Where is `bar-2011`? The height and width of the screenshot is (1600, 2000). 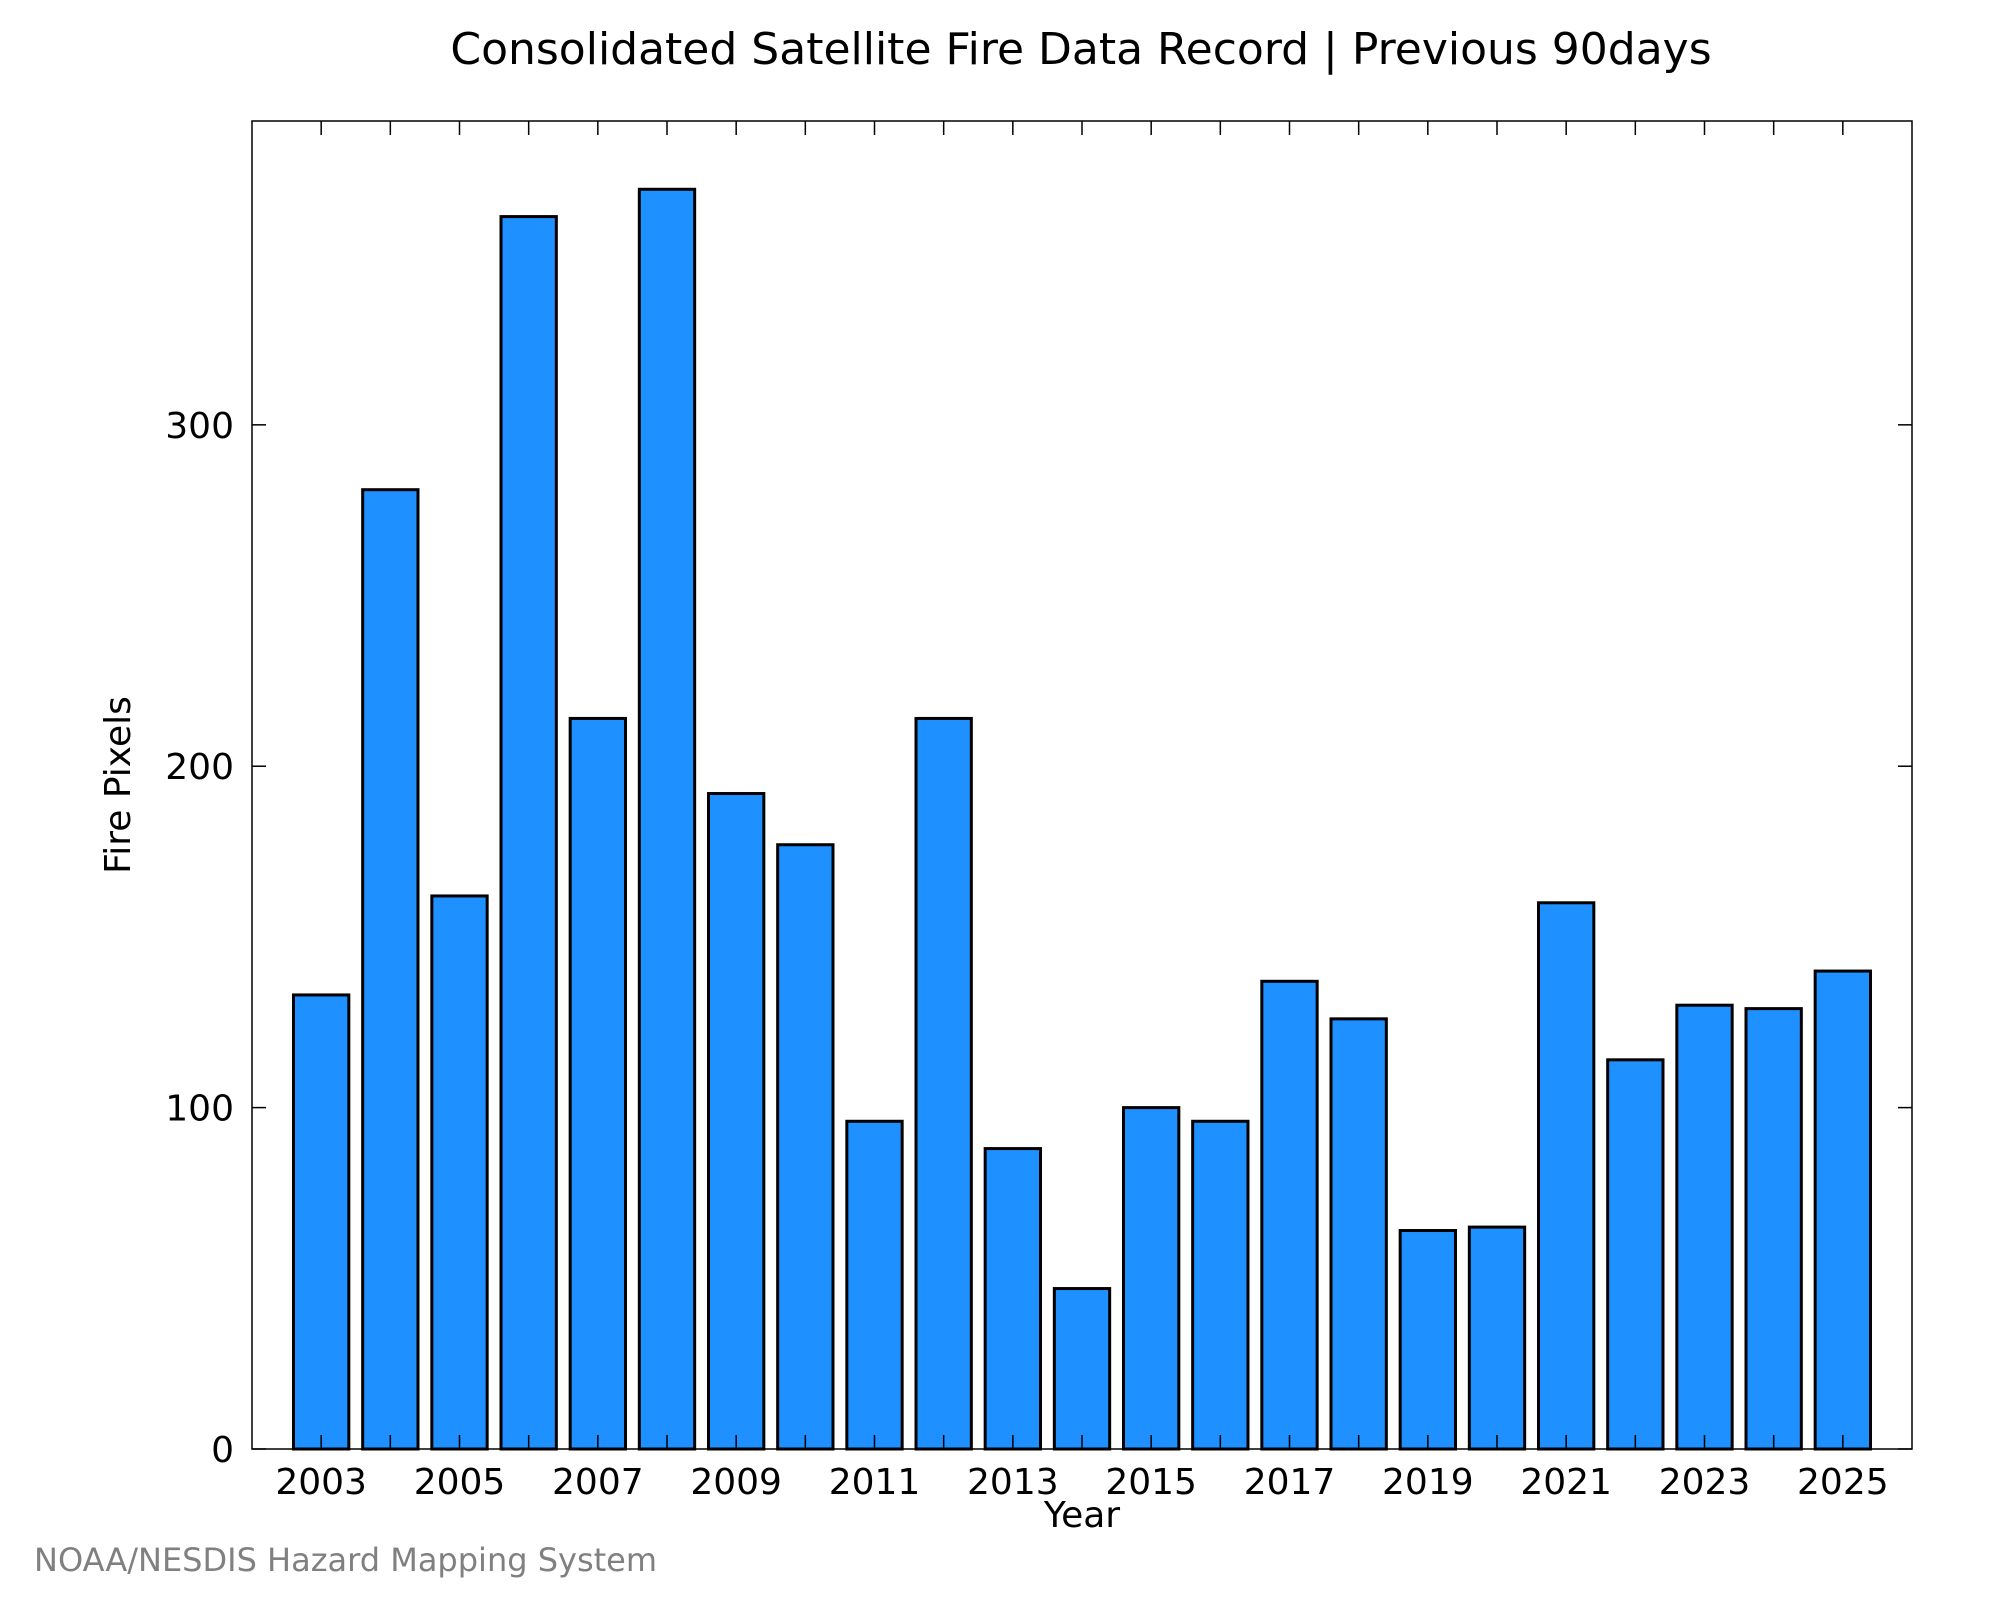 bar-2011 is located at coordinates (874, 1285).